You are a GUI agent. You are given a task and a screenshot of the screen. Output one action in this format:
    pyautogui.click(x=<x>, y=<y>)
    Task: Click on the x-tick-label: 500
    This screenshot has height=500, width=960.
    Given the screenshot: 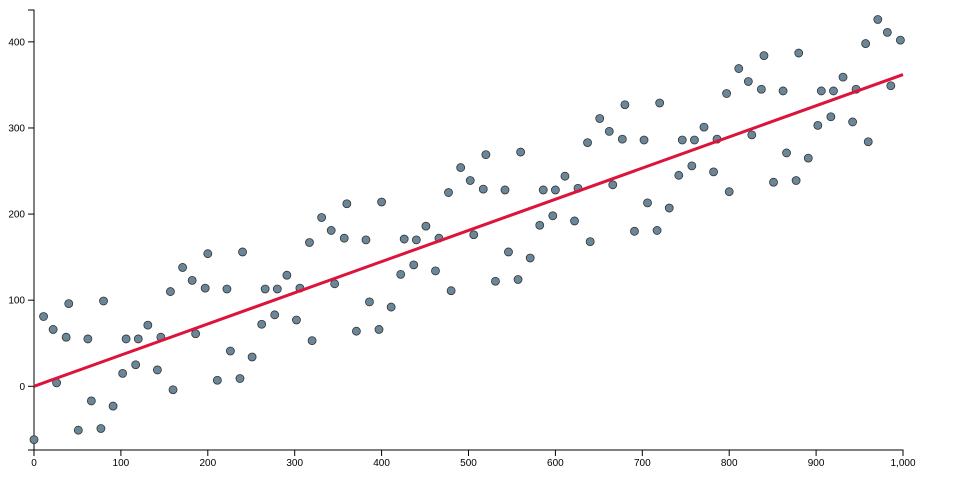 What is the action you would take?
    pyautogui.click(x=468, y=463)
    